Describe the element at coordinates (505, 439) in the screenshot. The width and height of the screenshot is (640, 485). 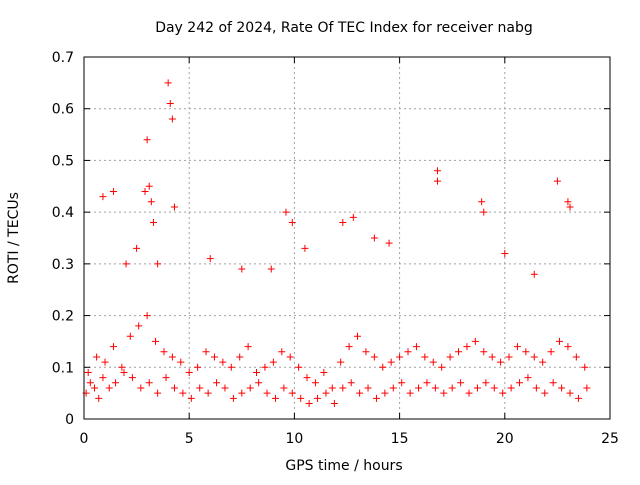
I see `x-tick-label: 20` at that location.